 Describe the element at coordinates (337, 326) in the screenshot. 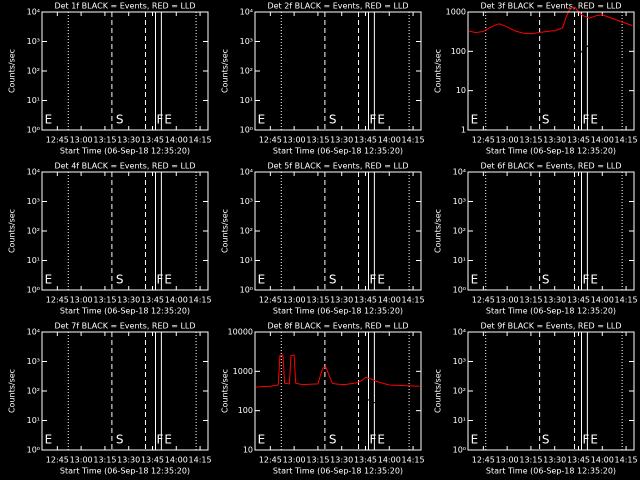

I see `panel-title: Det 8f BLACK = Events, RED = LLD` at that location.